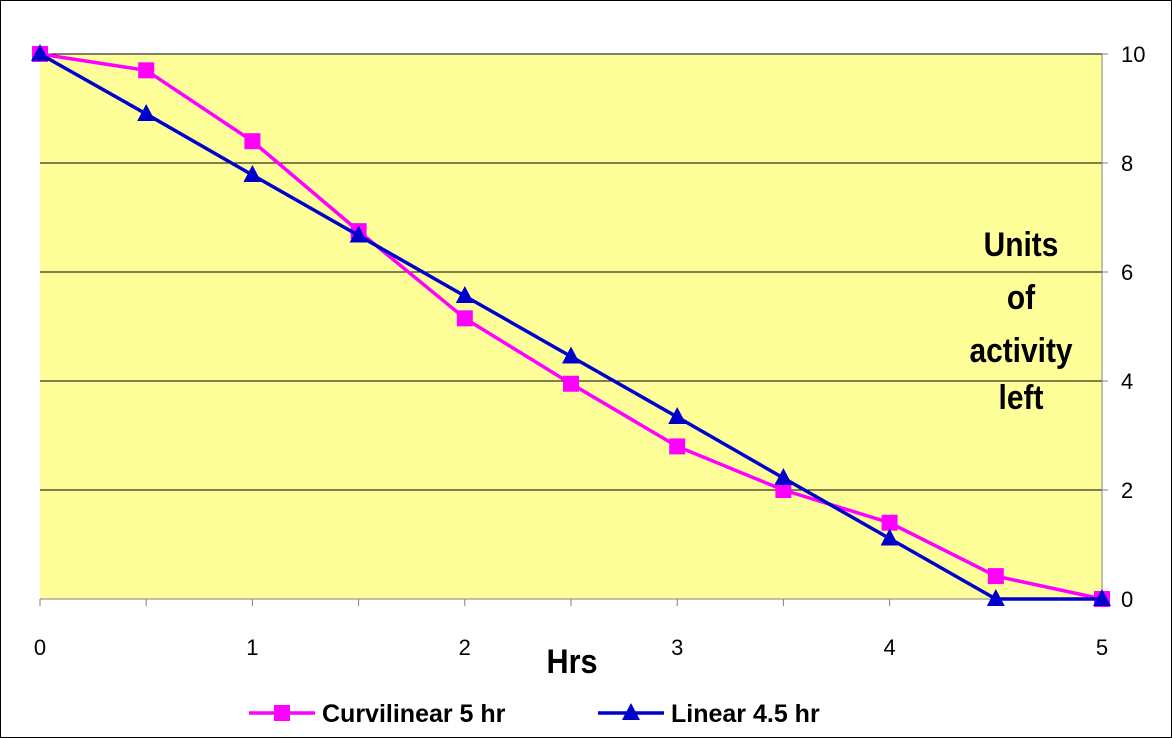  I want to click on legend-item-linear: Linear 4.5 hr, so click(709, 714).